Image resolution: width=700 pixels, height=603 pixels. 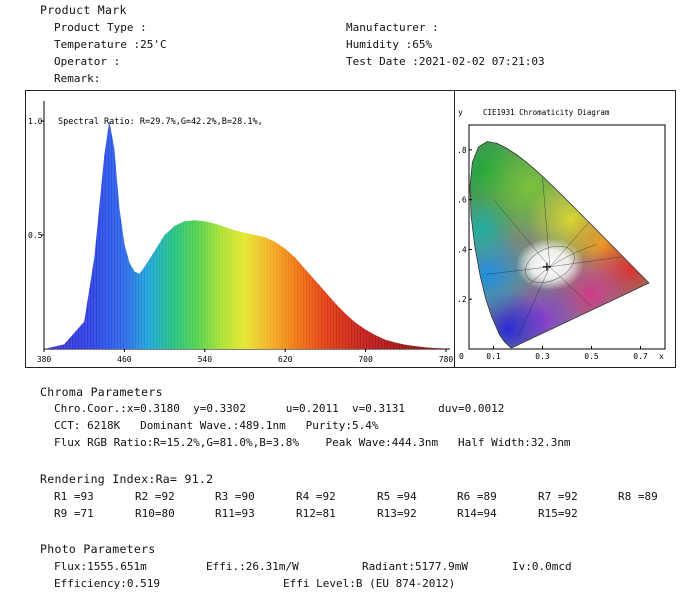 What do you see at coordinates (397, 496) in the screenshot?
I see `rendering-index-item: R5 =94` at bounding box center [397, 496].